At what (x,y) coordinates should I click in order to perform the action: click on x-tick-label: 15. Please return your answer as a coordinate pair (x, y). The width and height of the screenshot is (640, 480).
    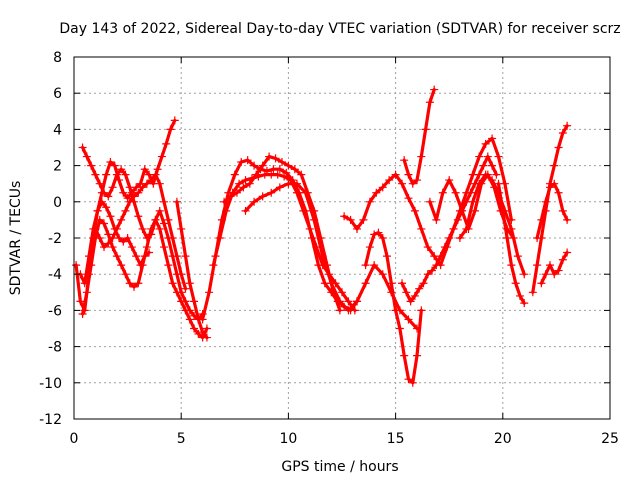
    Looking at the image, I should click on (396, 439).